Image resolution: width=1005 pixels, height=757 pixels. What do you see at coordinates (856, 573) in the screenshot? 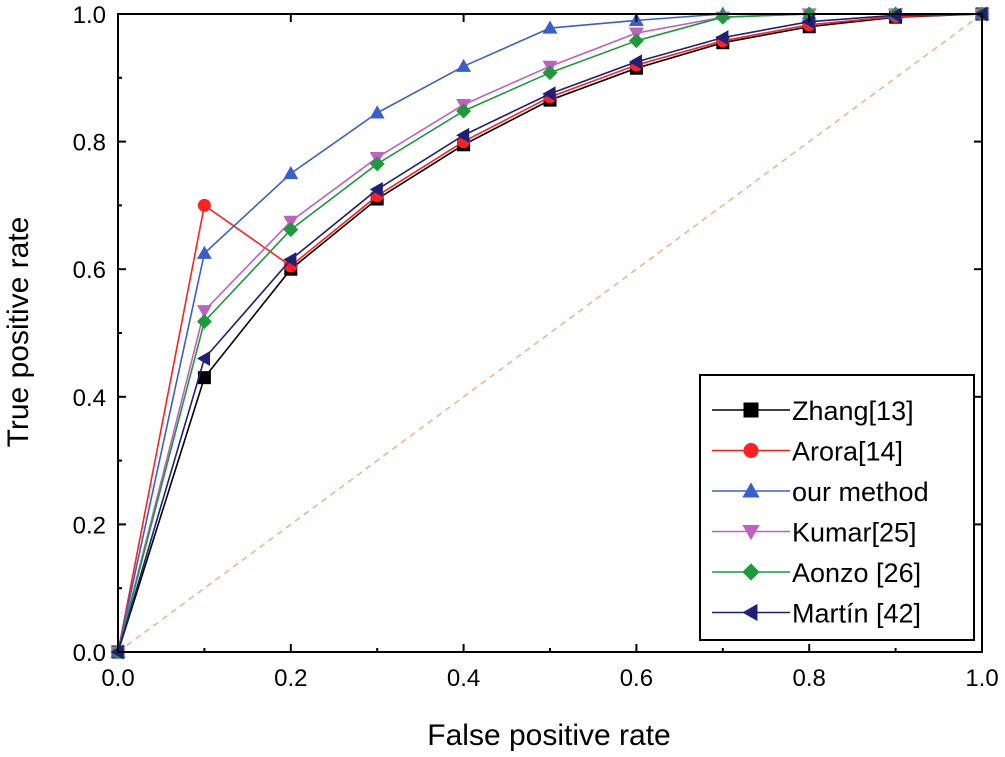
I see `legend-label-4: Aonzo [26]` at bounding box center [856, 573].